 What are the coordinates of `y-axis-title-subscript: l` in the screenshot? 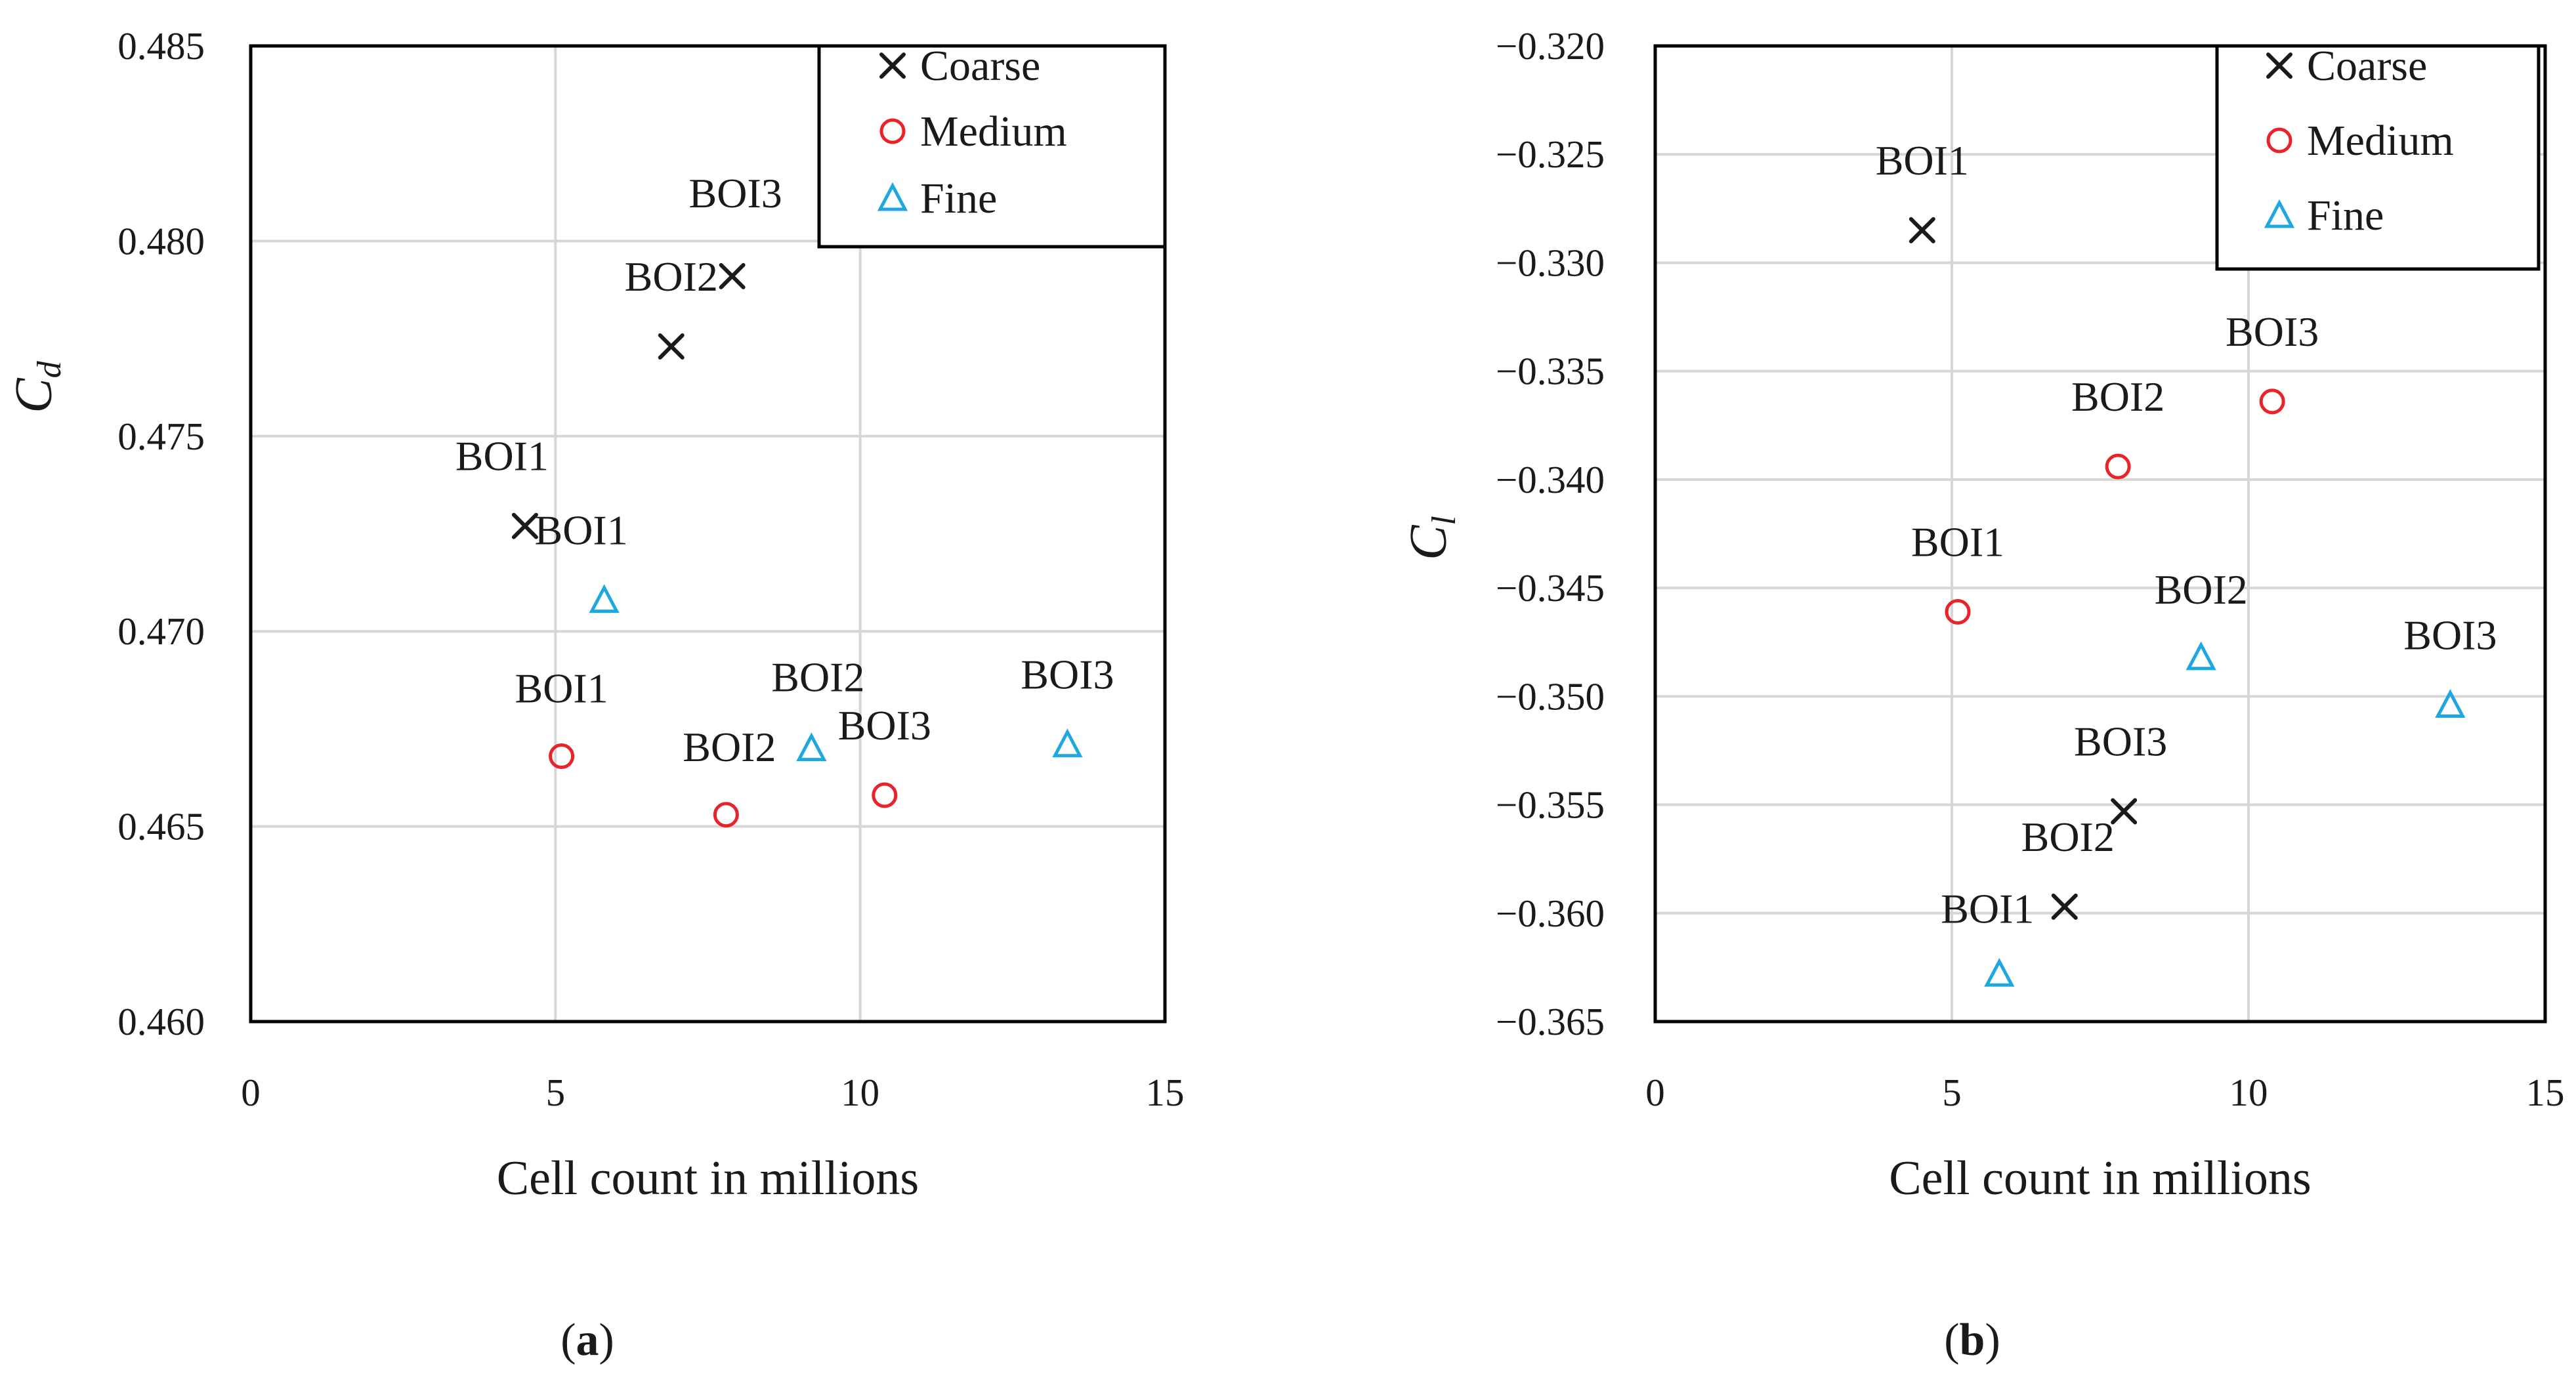 It's located at (1444, 520).